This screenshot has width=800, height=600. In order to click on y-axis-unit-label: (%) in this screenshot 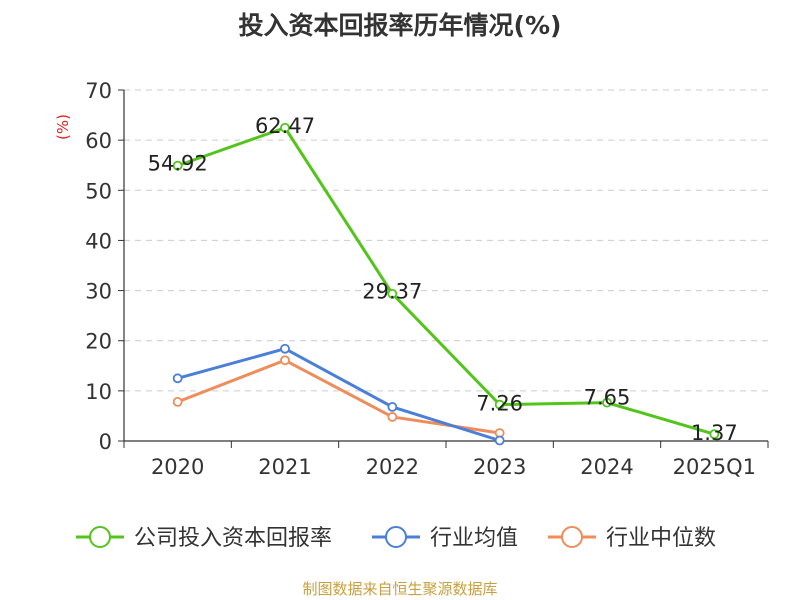, I will do `click(63, 127)`.